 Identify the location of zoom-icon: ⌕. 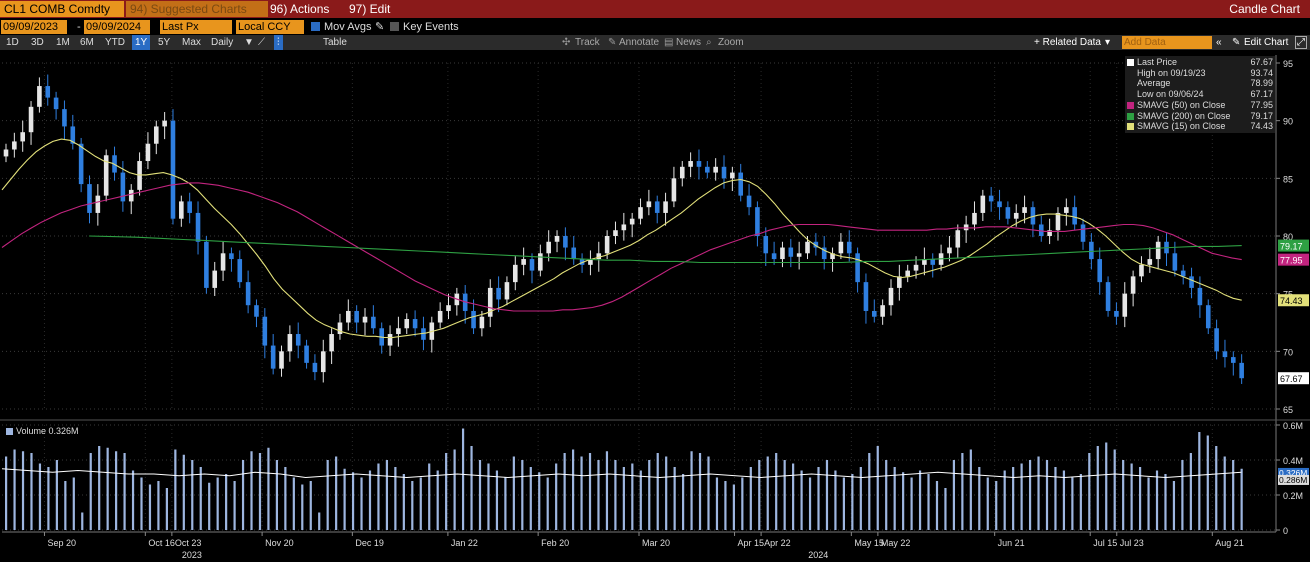
(709, 42).